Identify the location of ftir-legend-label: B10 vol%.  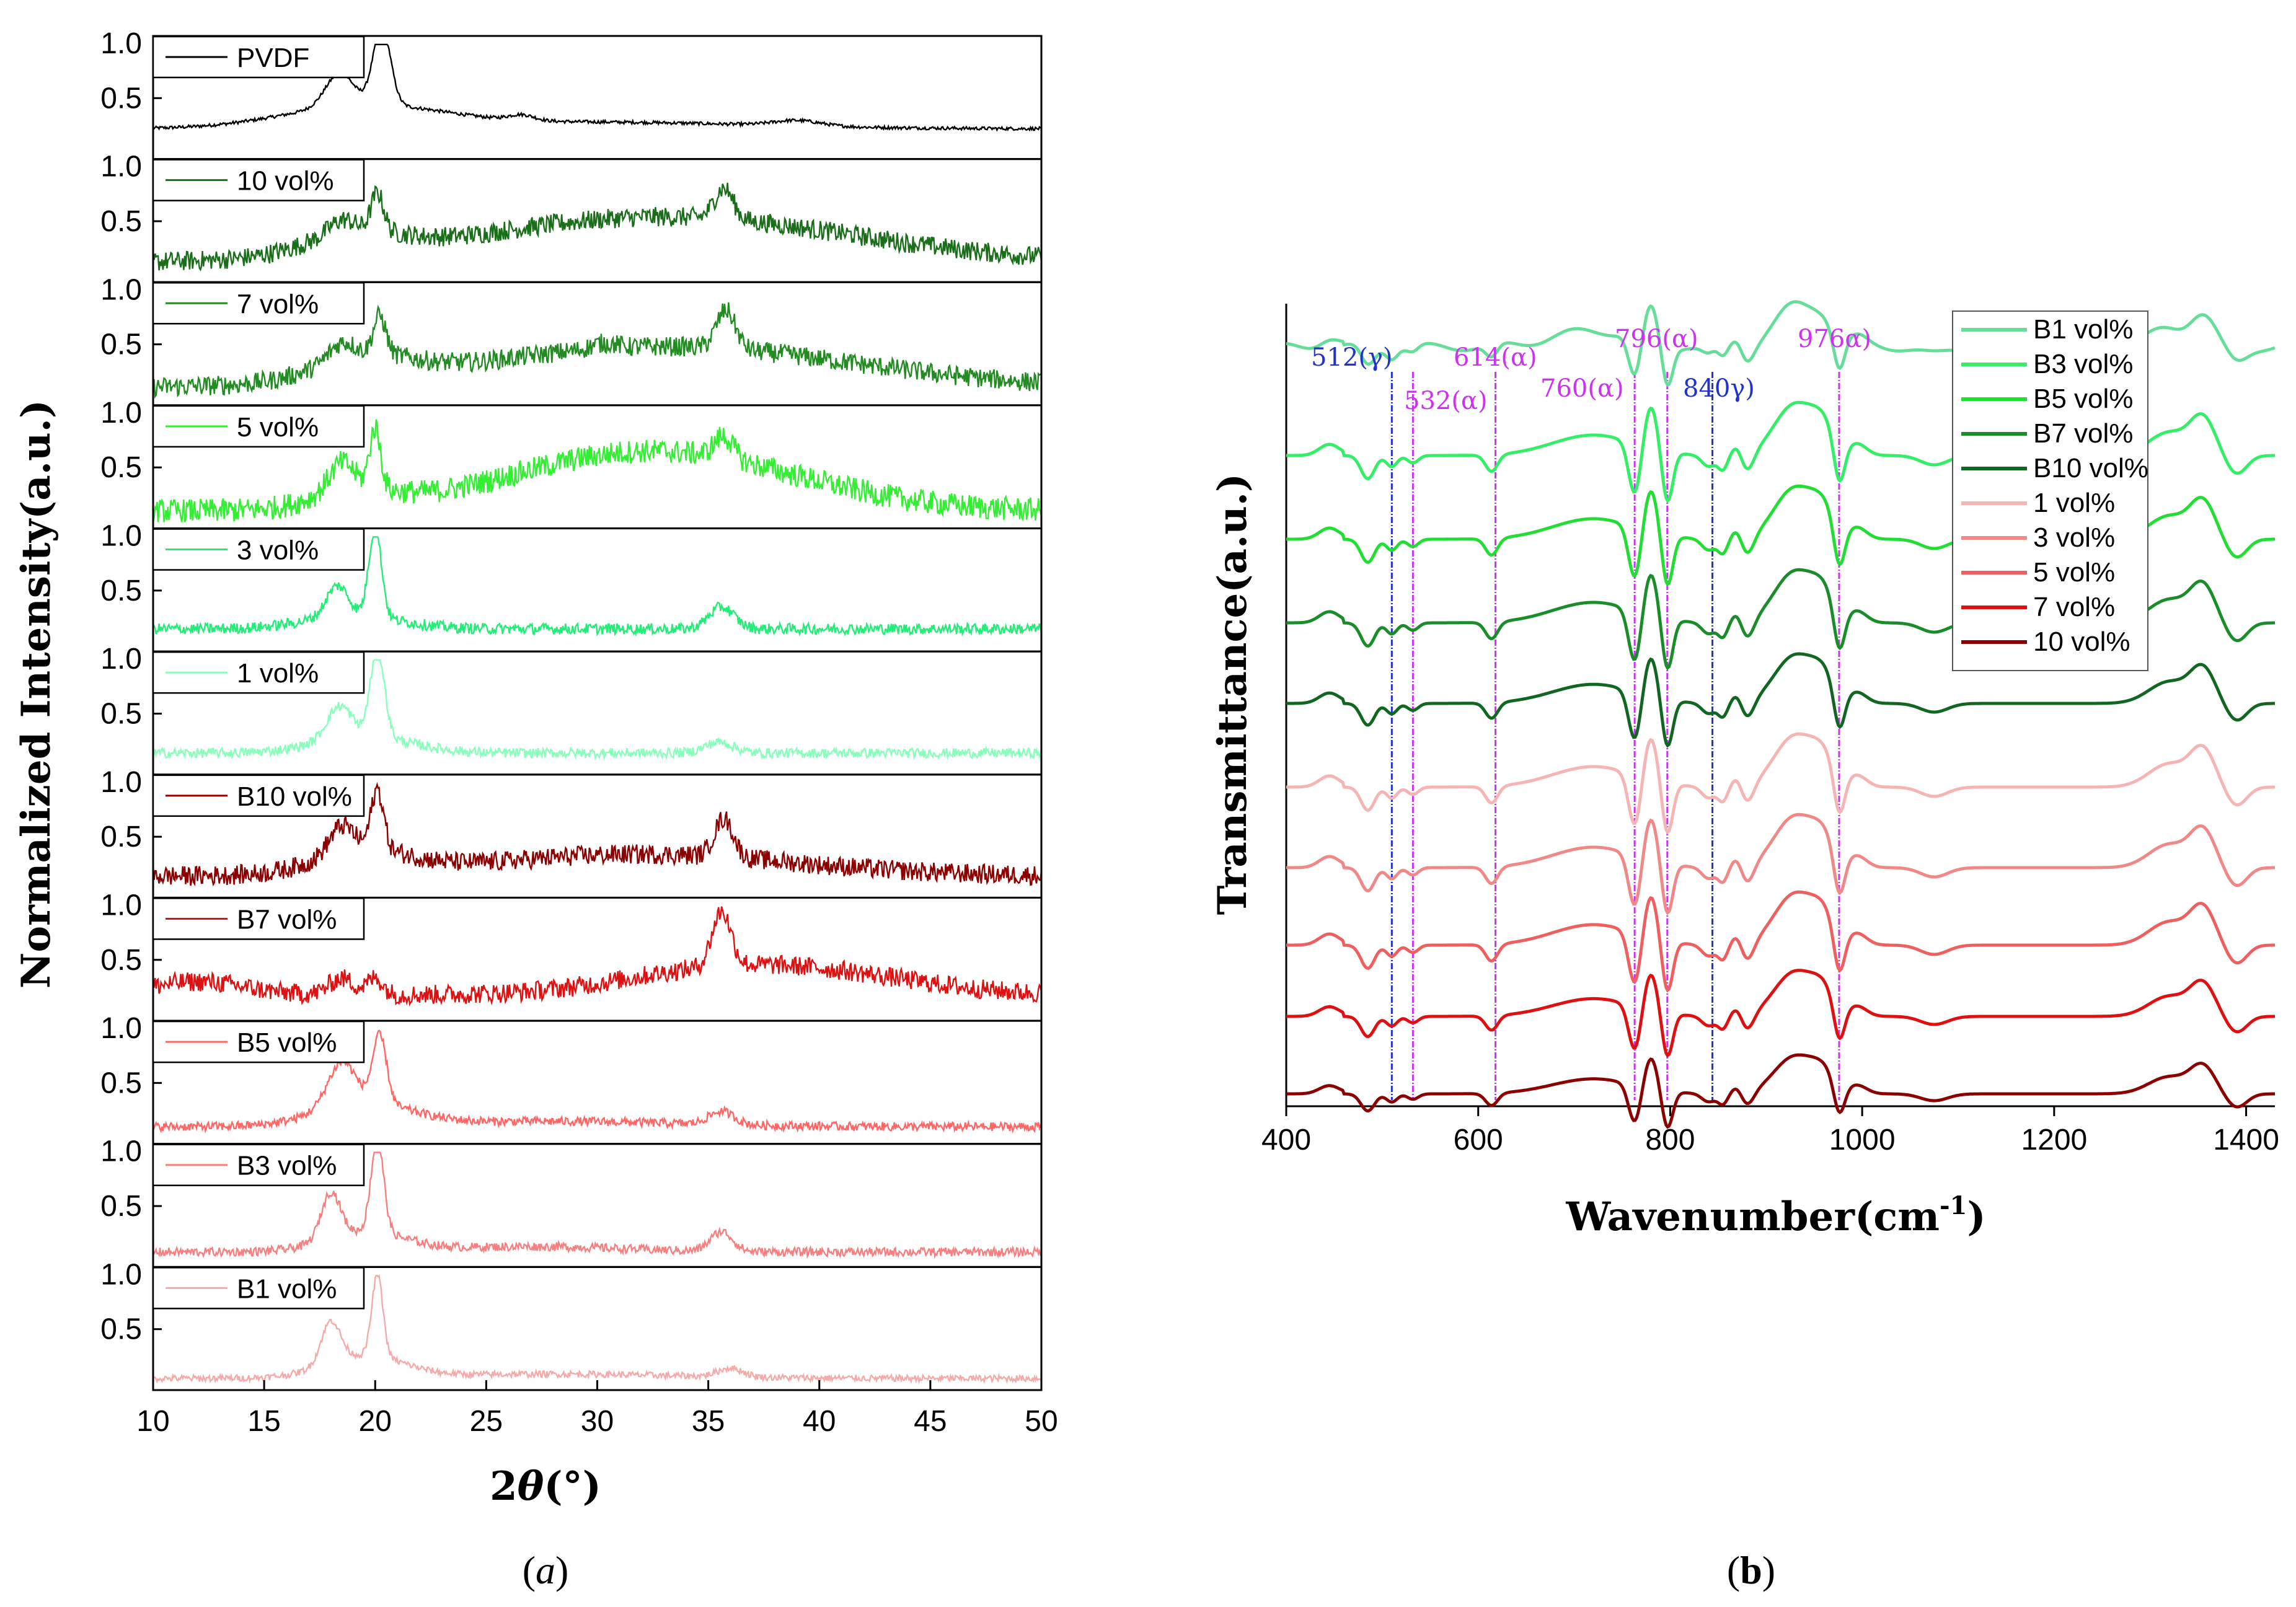
(2090, 468).